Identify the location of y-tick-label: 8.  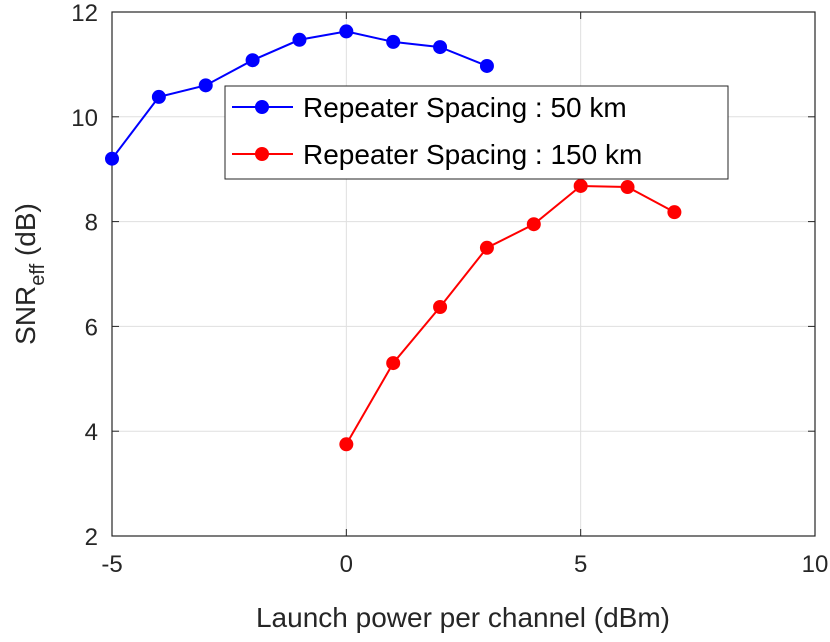
(91, 223).